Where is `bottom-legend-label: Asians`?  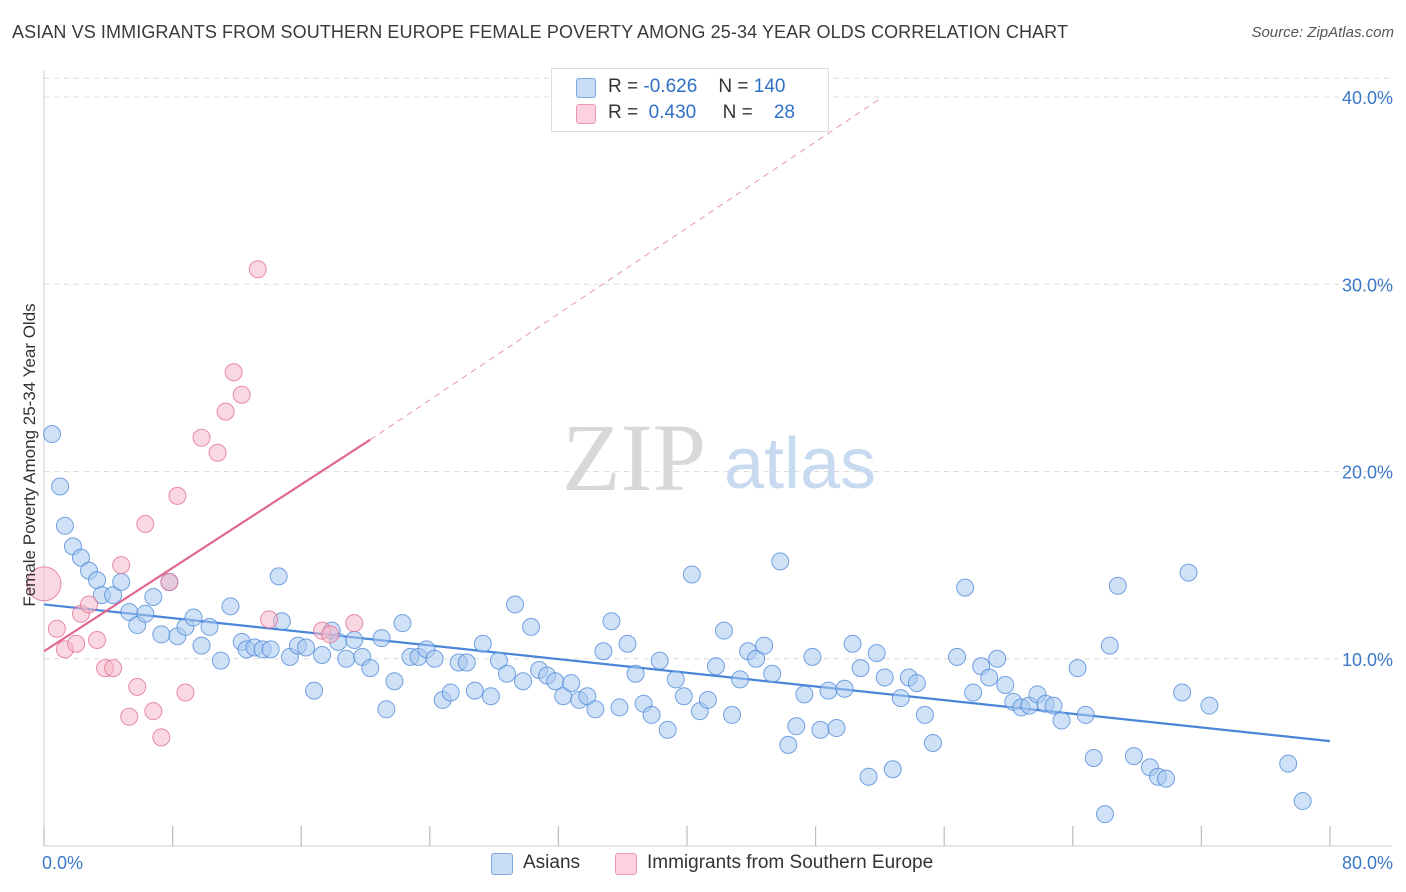 bottom-legend-label: Asians is located at coordinates (552, 862).